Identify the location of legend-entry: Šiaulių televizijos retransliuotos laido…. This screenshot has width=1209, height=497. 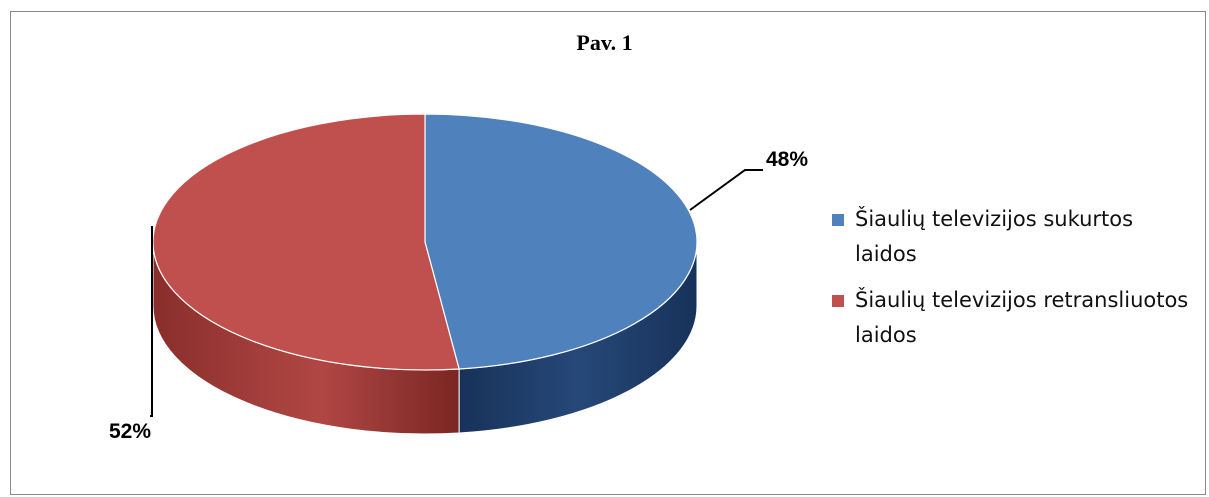
(1015, 318).